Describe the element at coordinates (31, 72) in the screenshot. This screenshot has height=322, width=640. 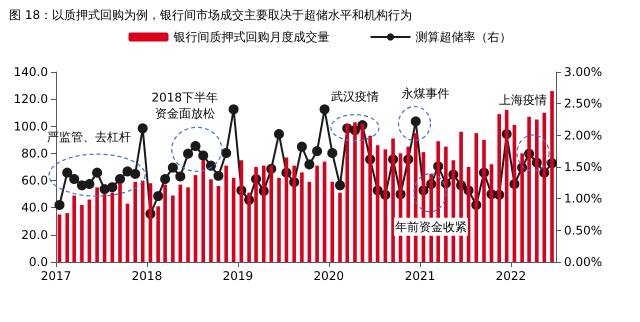
I see `y-tick-label: 140.0` at that location.